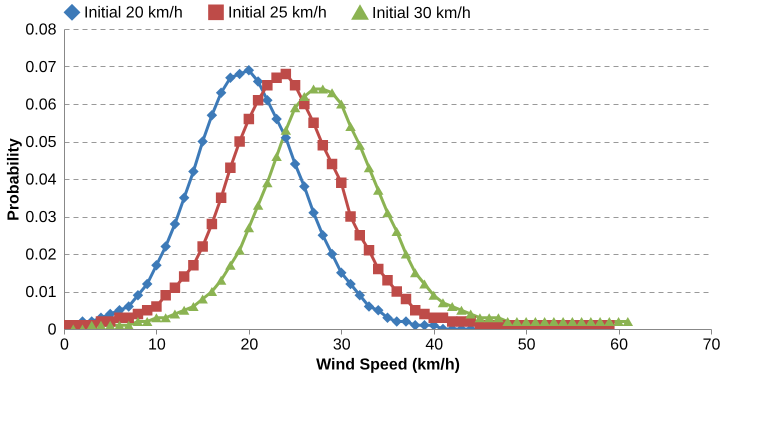 The image size is (760, 427). Describe the element at coordinates (41, 217) in the screenshot. I see `y-tick-label: 0.03` at that location.